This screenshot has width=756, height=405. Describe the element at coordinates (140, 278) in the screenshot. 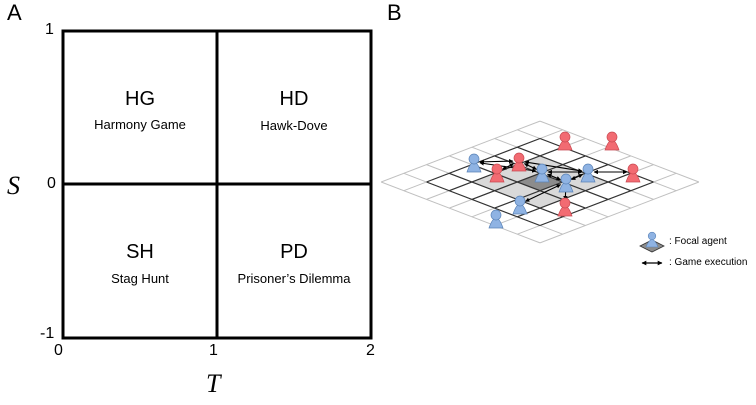

I see `quadrant-sh-name: Stag Hunt` at that location.